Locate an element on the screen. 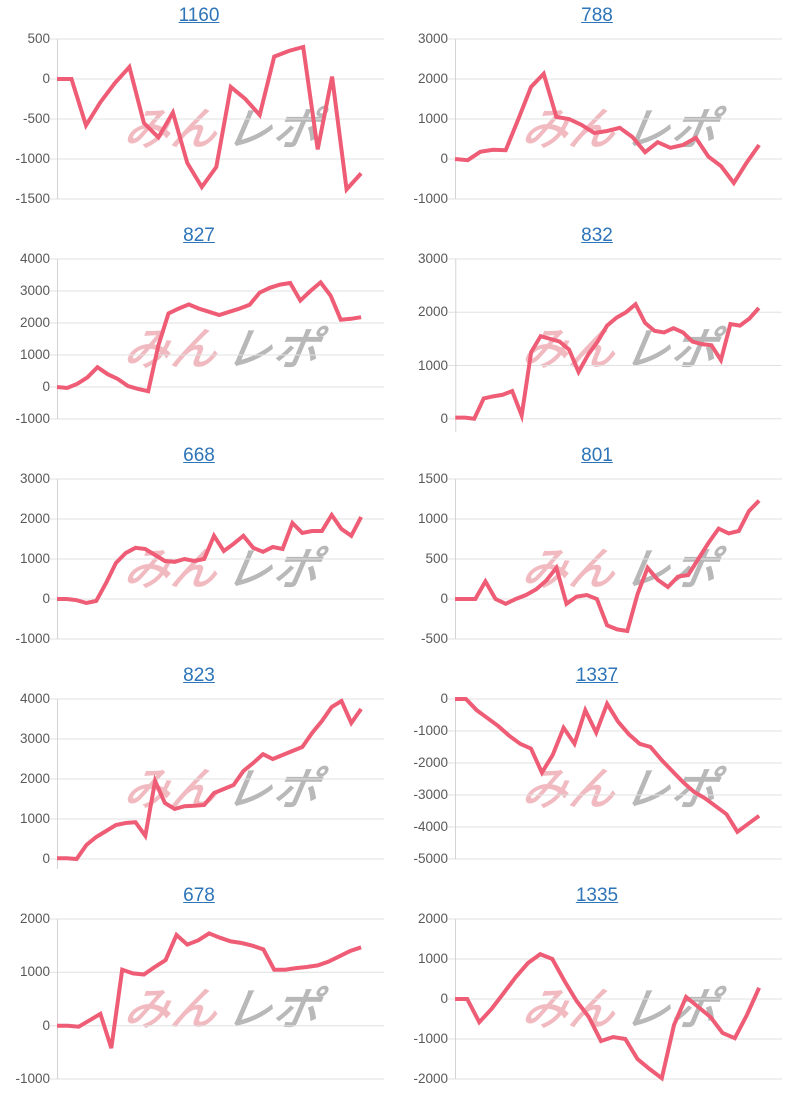  chart-title-link: 1337 is located at coordinates (597, 675).